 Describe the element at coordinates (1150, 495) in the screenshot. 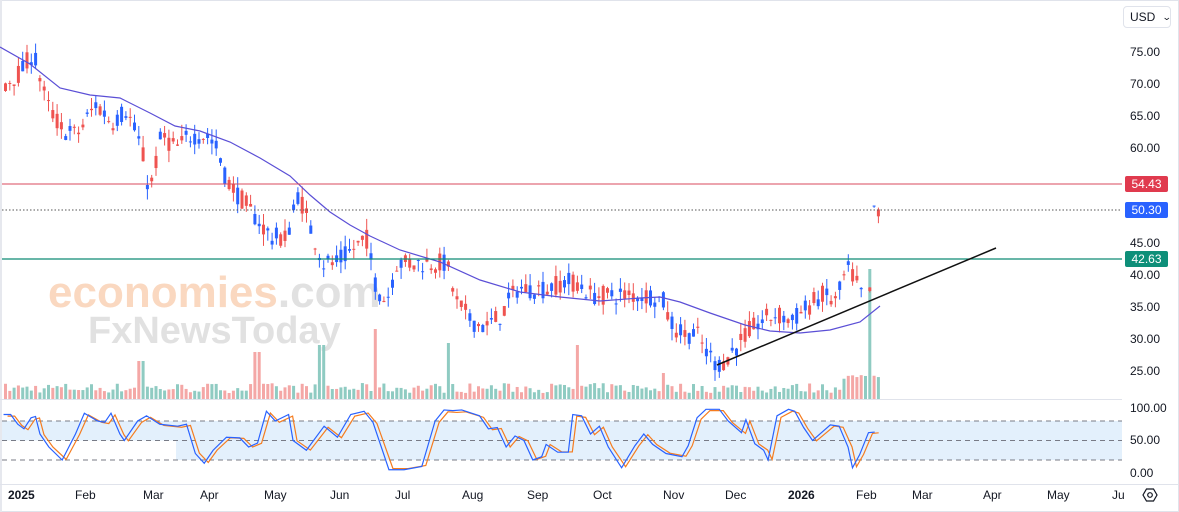

I see `settings-icon` at that location.